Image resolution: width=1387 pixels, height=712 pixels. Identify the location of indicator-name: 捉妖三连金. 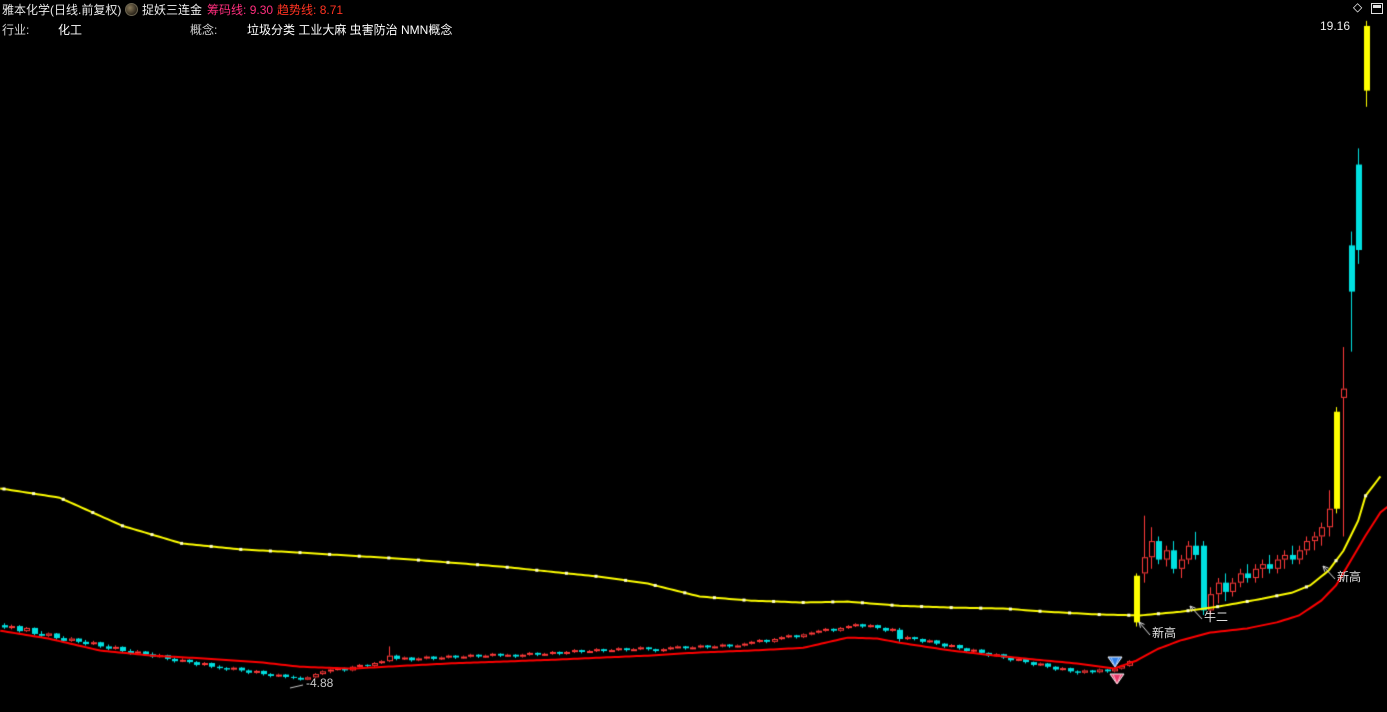
(172, 10).